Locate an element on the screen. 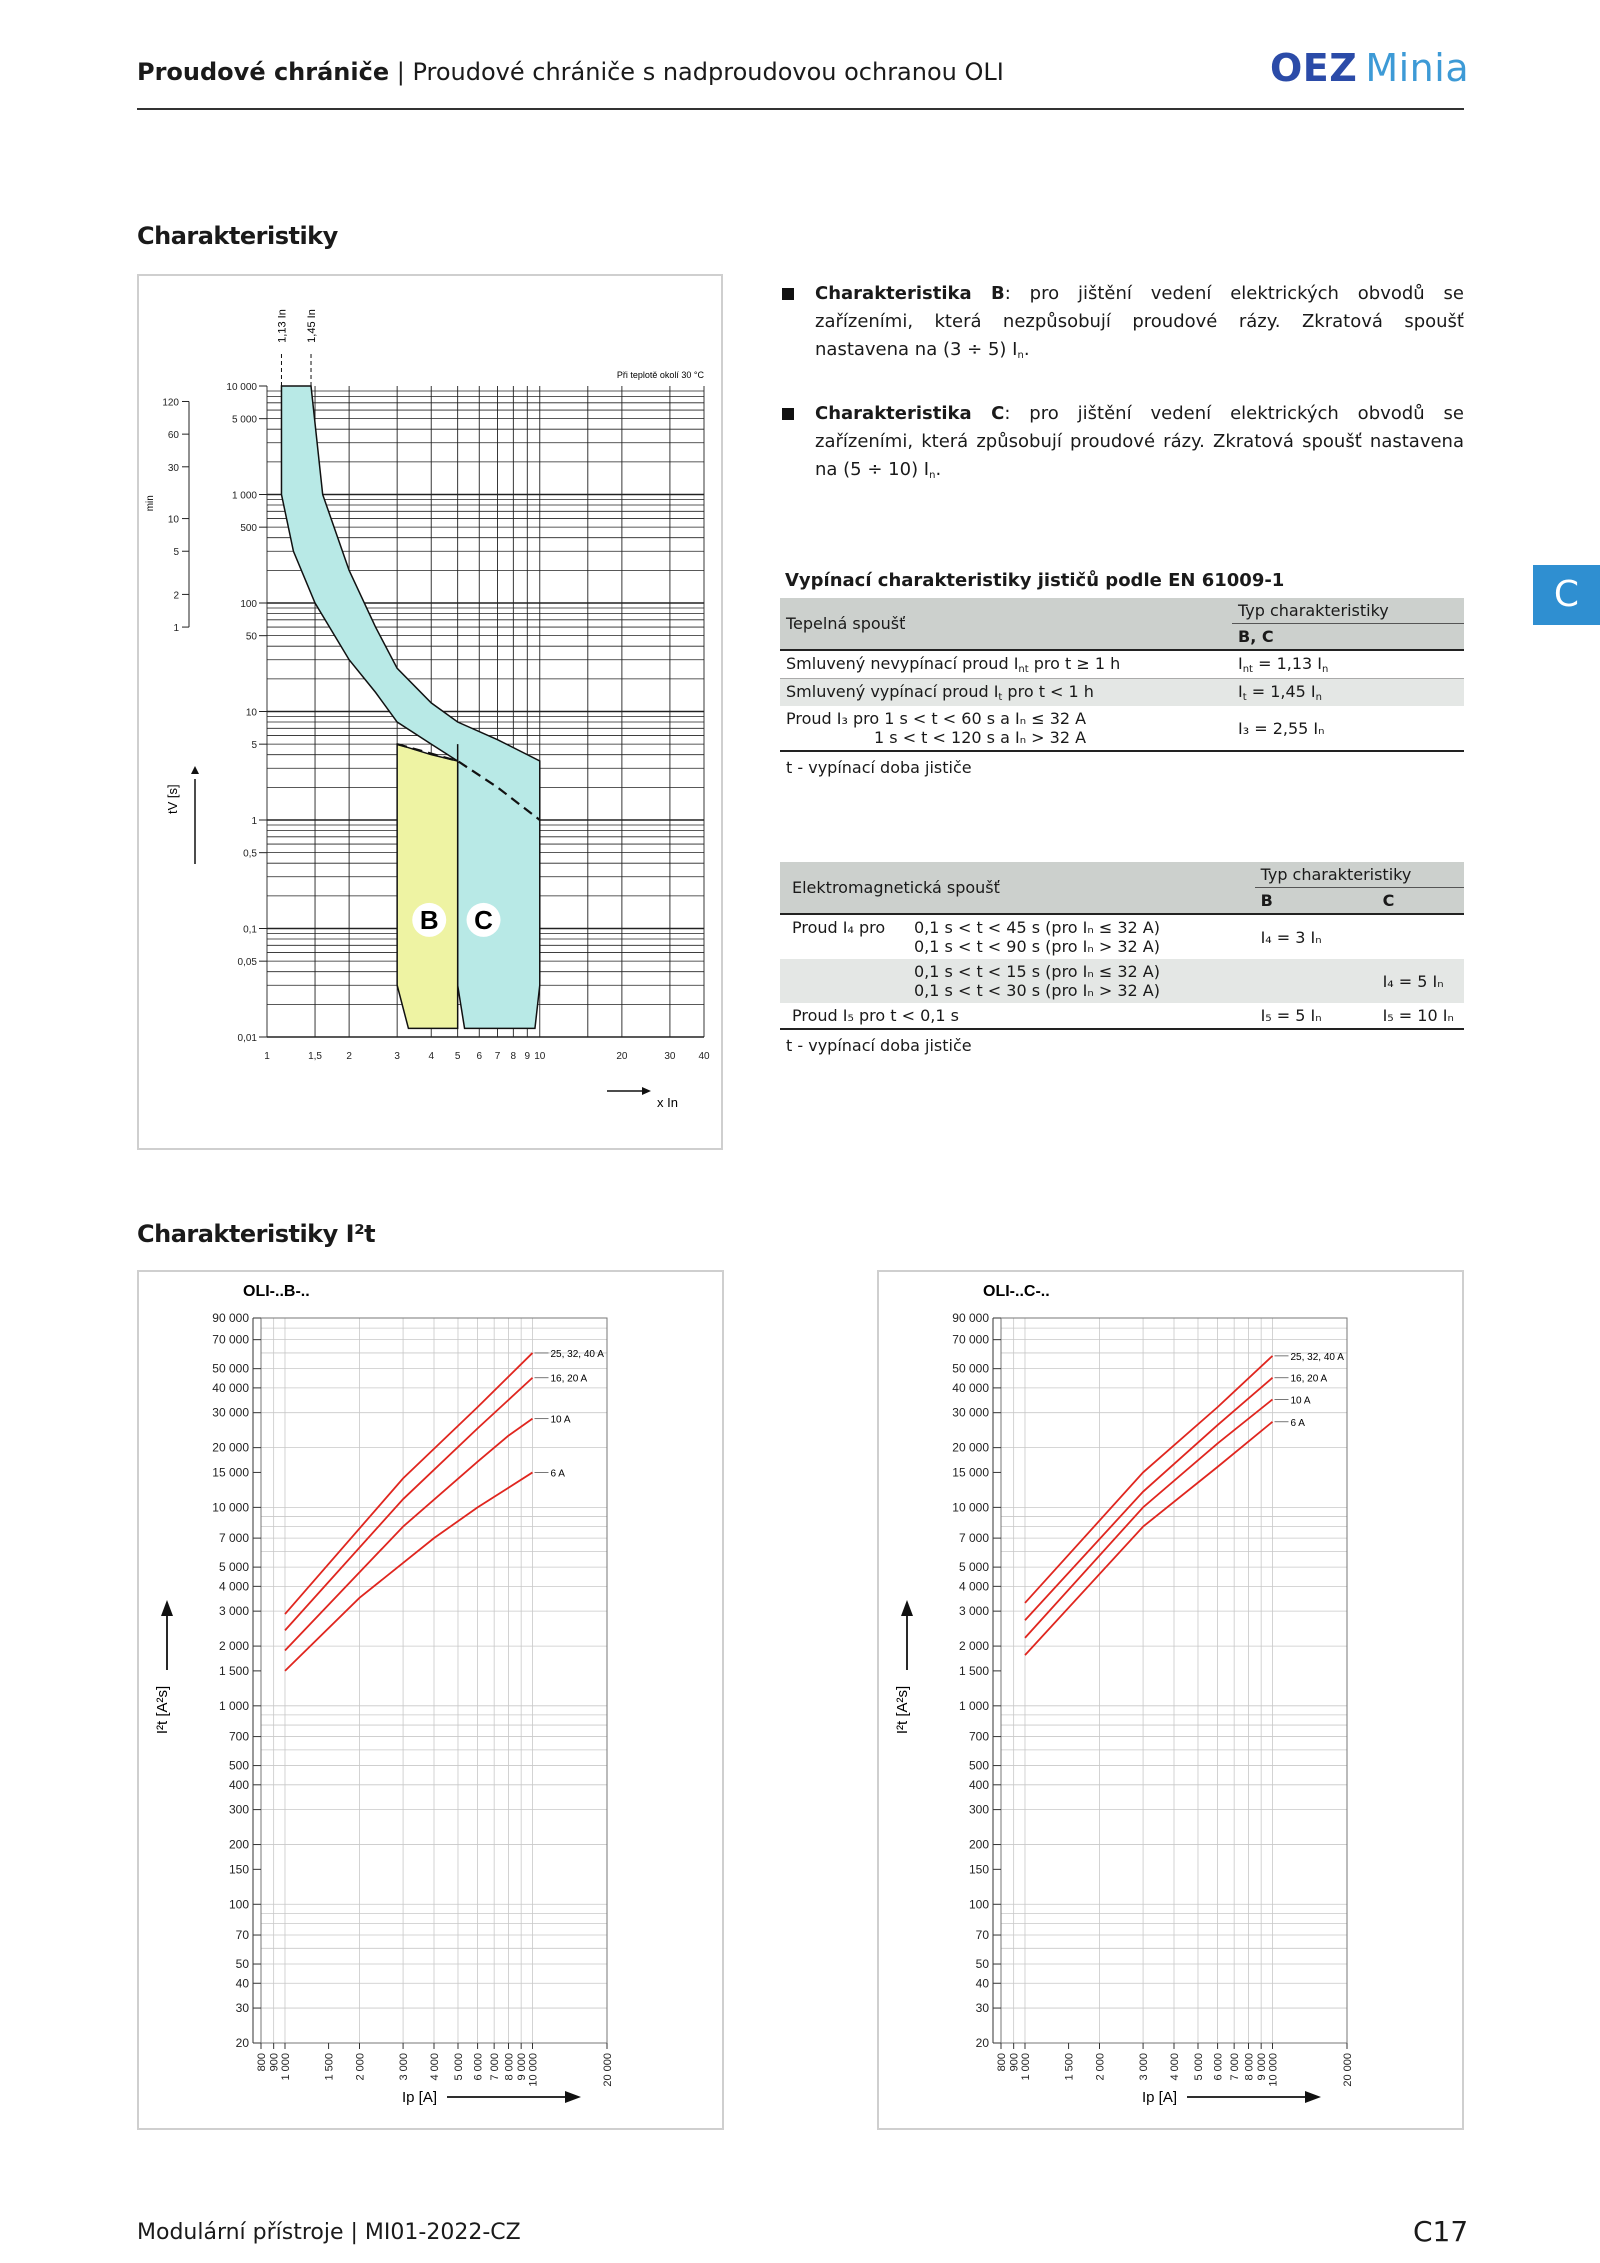 This screenshot has width=1600, height=2263. trip-x-tick: 4 is located at coordinates (431, 1056).